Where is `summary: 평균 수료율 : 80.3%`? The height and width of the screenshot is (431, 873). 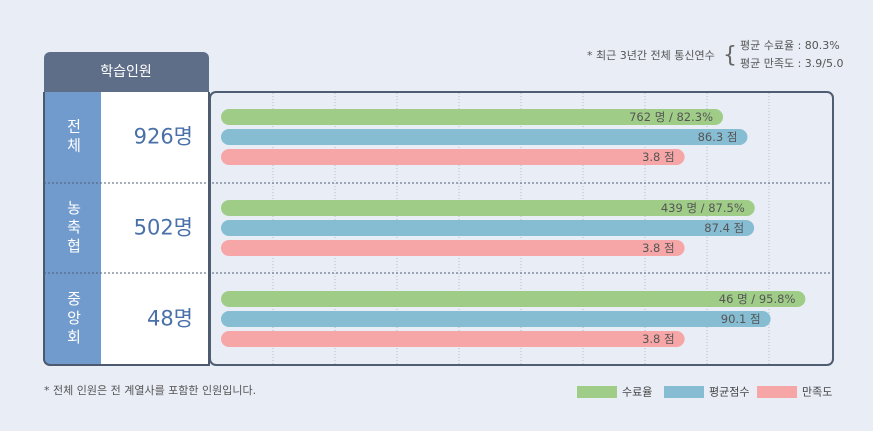 summary: 평균 수료율 : 80.3% is located at coordinates (790, 45).